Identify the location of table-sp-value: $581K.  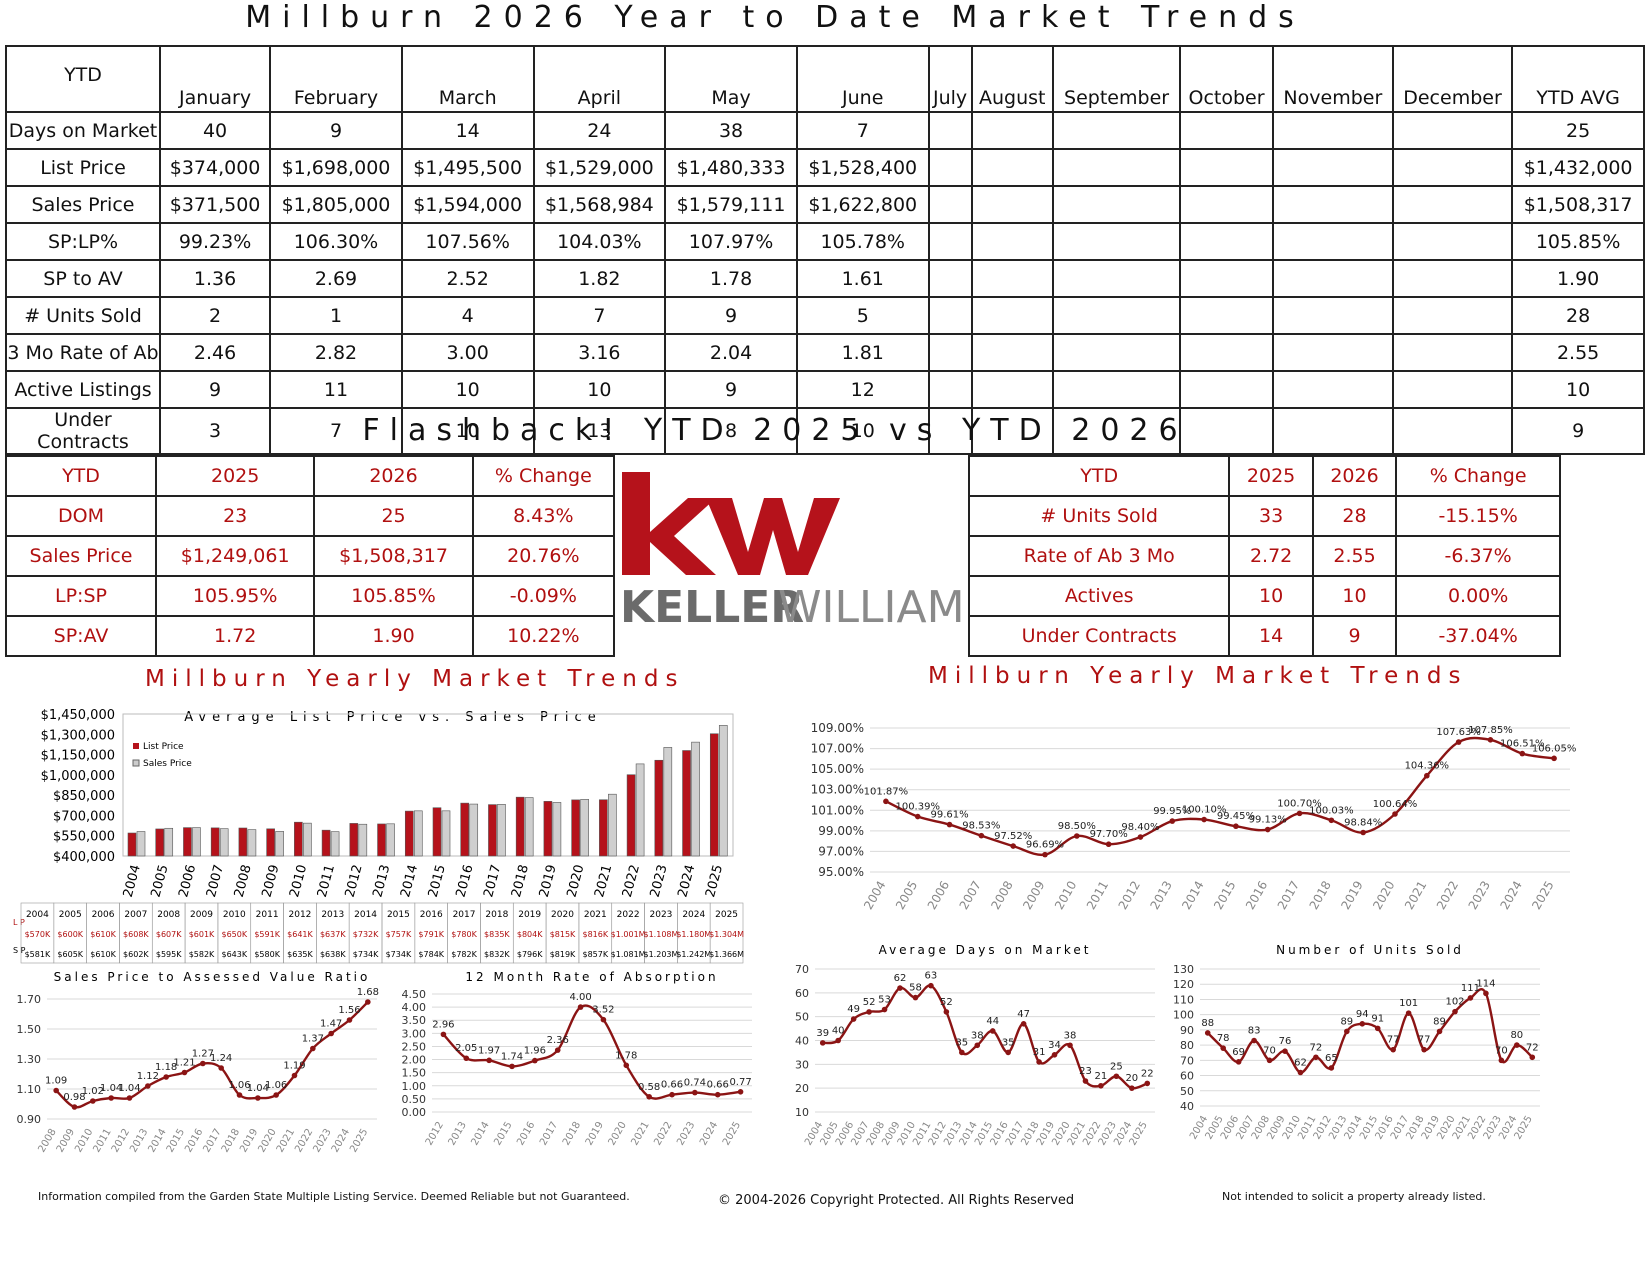
(38, 954).